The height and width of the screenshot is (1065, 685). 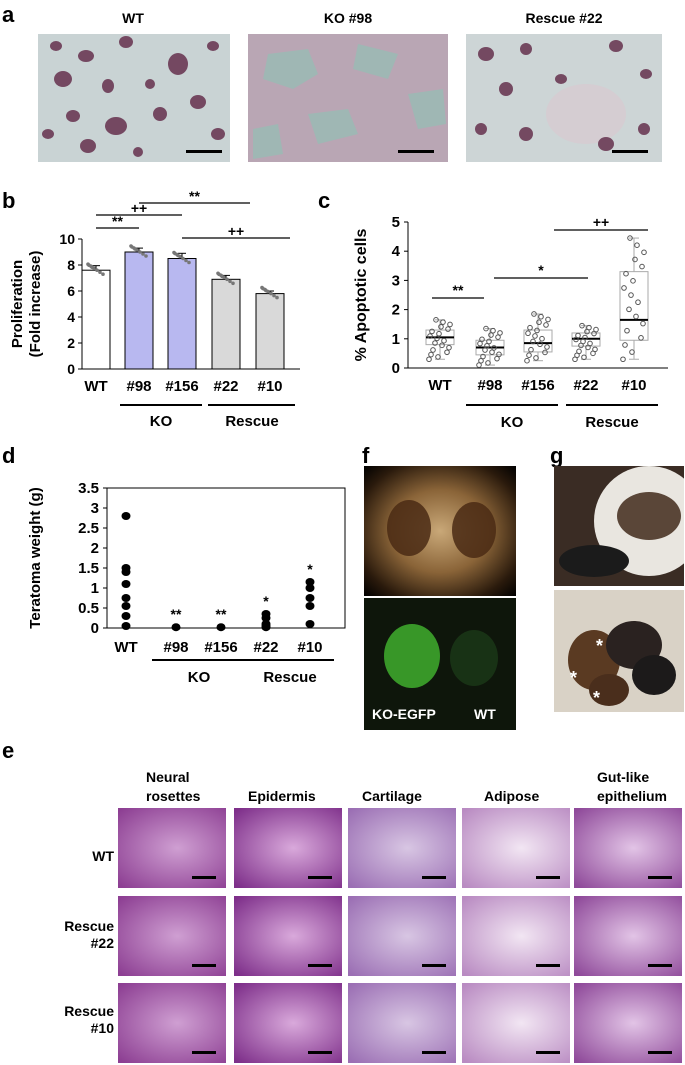 I want to click on box-#10, so click(x=634, y=306).